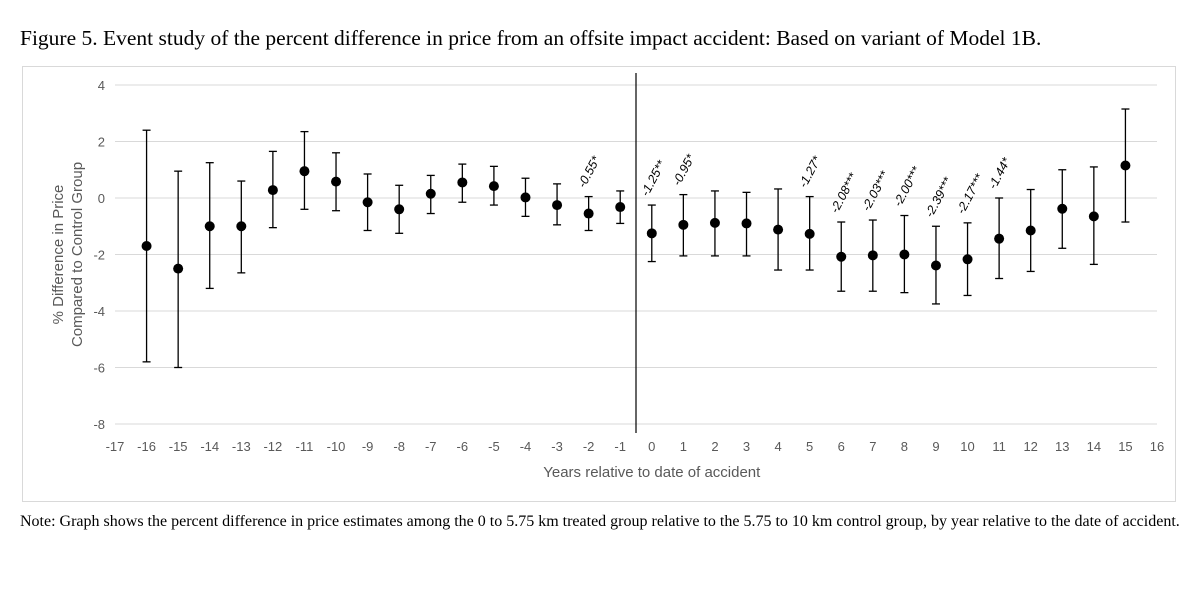 This screenshot has width=1203, height=597. I want to click on x-tick-label: 10, so click(967, 446).